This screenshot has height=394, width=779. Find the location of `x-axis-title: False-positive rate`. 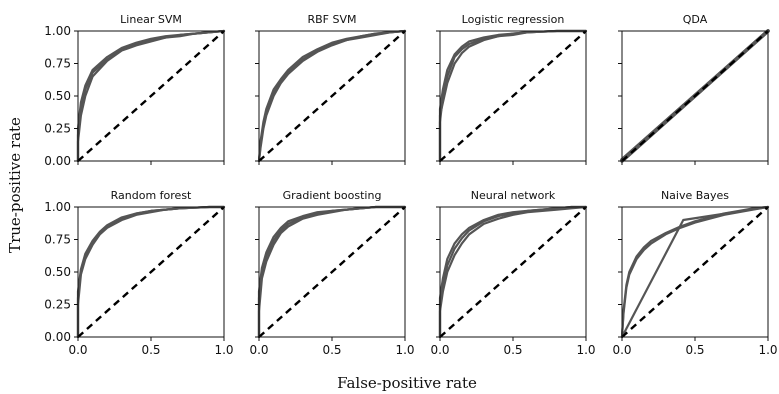

x-axis-title: False-positive rate is located at coordinates (407, 383).